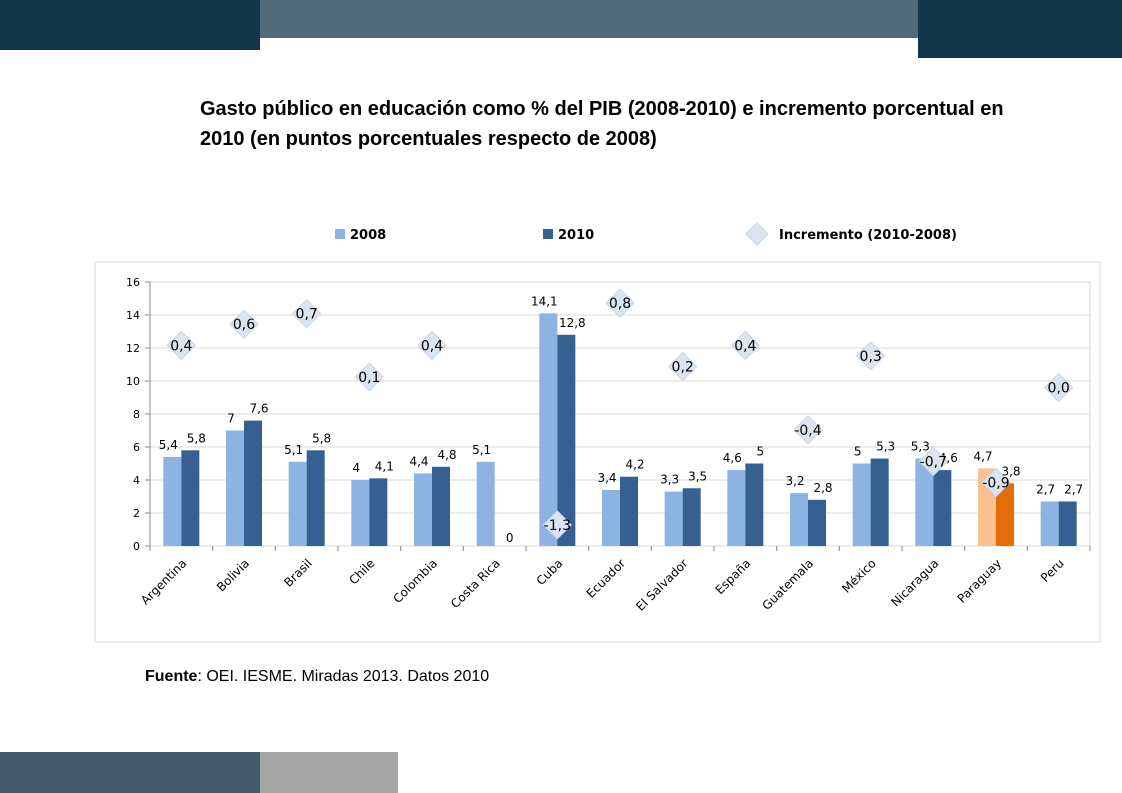 This screenshot has width=1122, height=793. I want to click on value-label: 4,4, so click(418, 461).